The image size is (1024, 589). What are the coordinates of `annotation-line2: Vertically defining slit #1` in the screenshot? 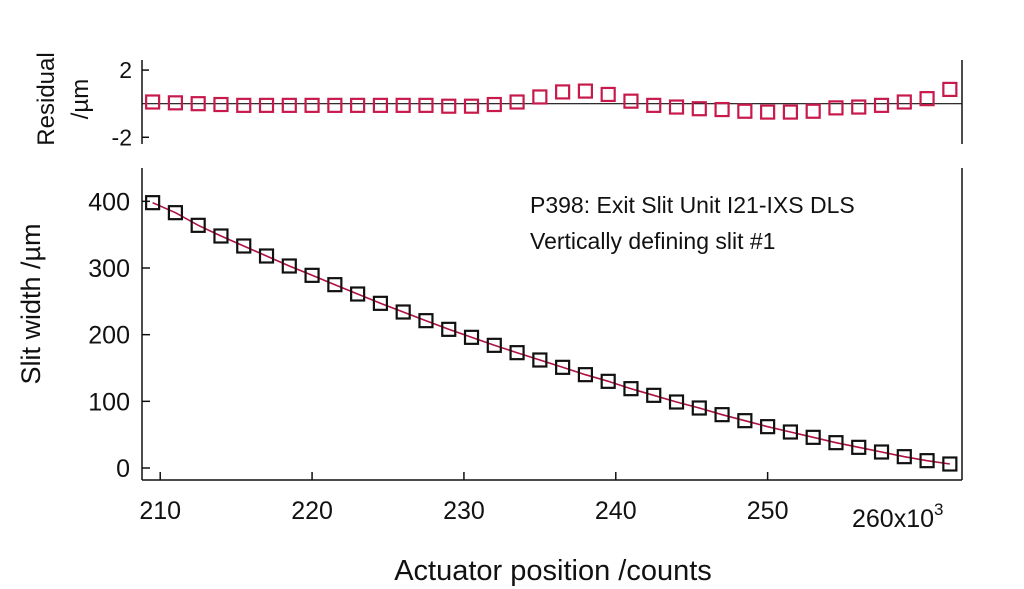 It's located at (652, 241).